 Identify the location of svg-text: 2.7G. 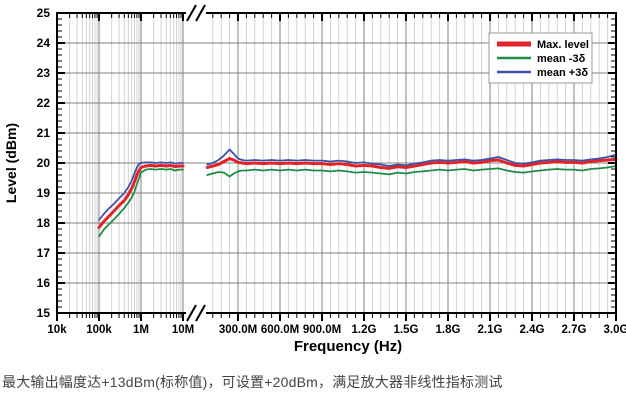
(574, 330).